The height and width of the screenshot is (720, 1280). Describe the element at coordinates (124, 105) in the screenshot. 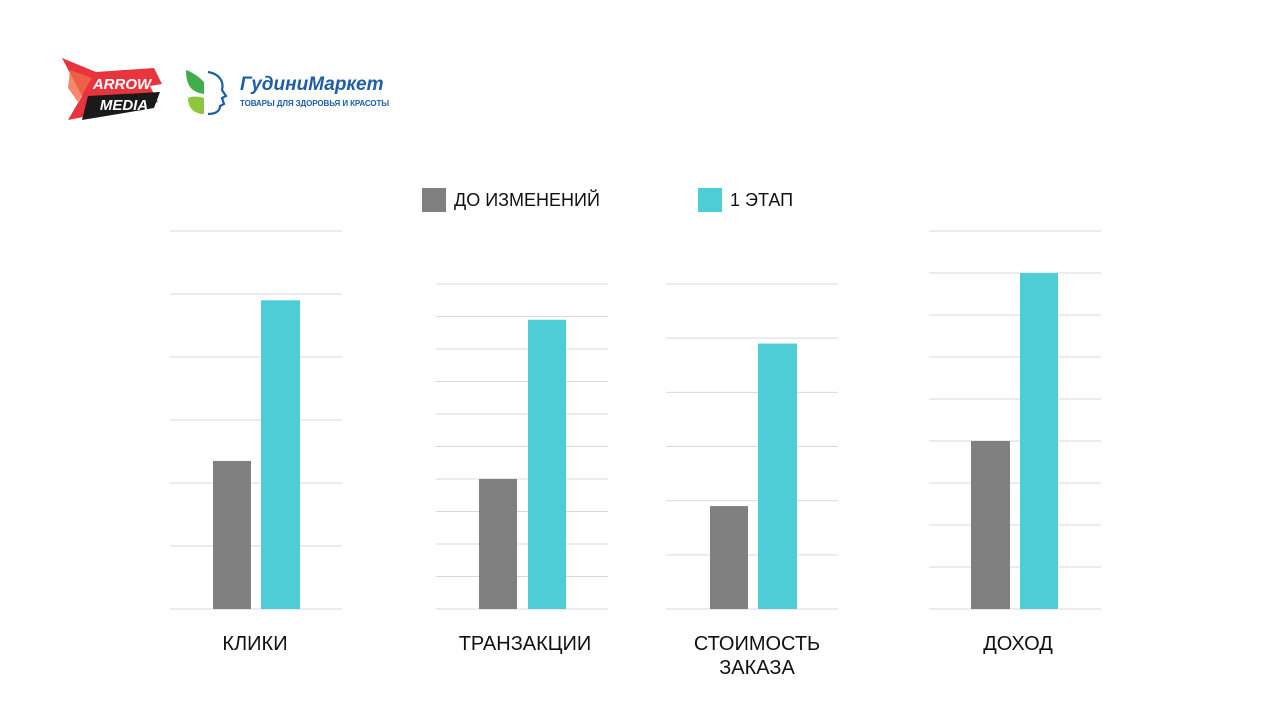

I see `arrow-logo-line2: MEDIA` at that location.